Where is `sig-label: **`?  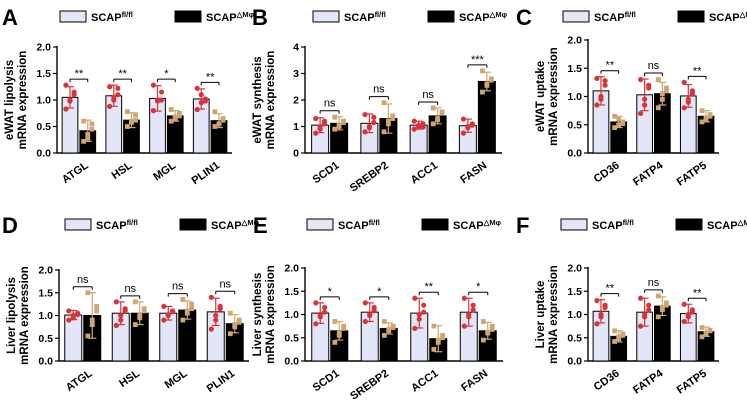
sig-label: ** is located at coordinates (610, 289).